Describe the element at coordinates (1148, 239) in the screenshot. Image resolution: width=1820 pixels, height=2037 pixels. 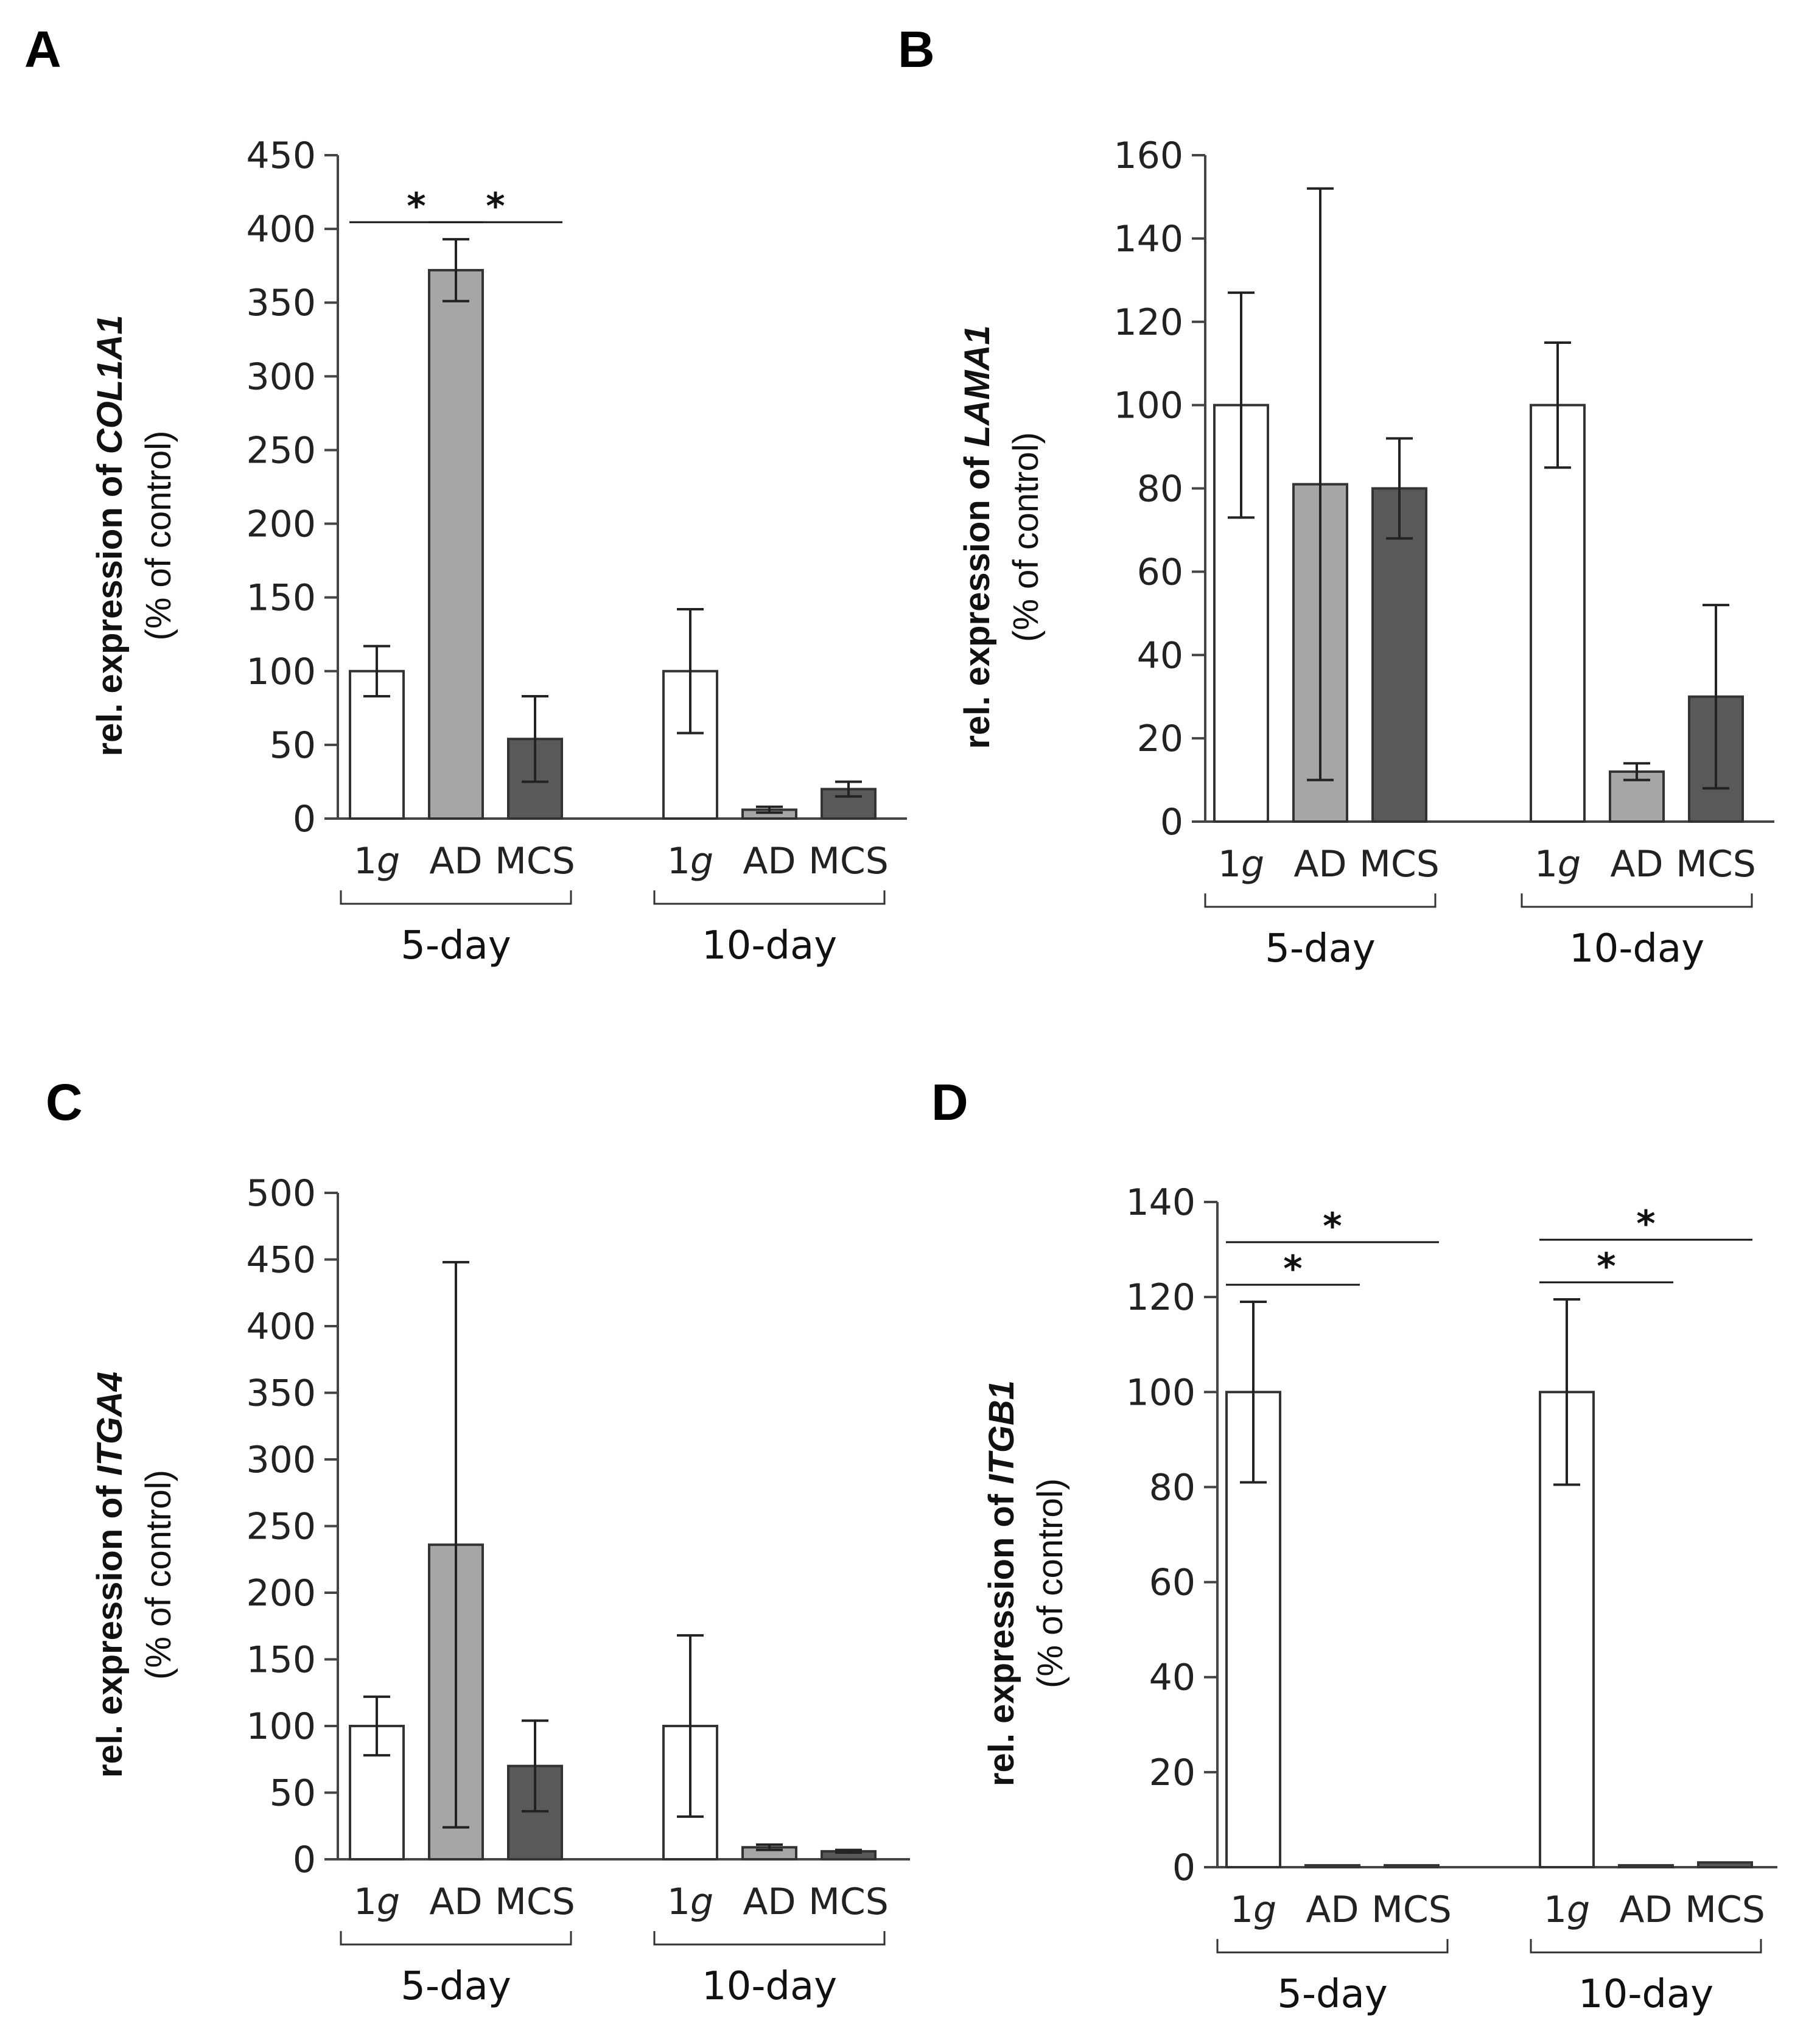
I see `y-tick-label: 140` at that location.